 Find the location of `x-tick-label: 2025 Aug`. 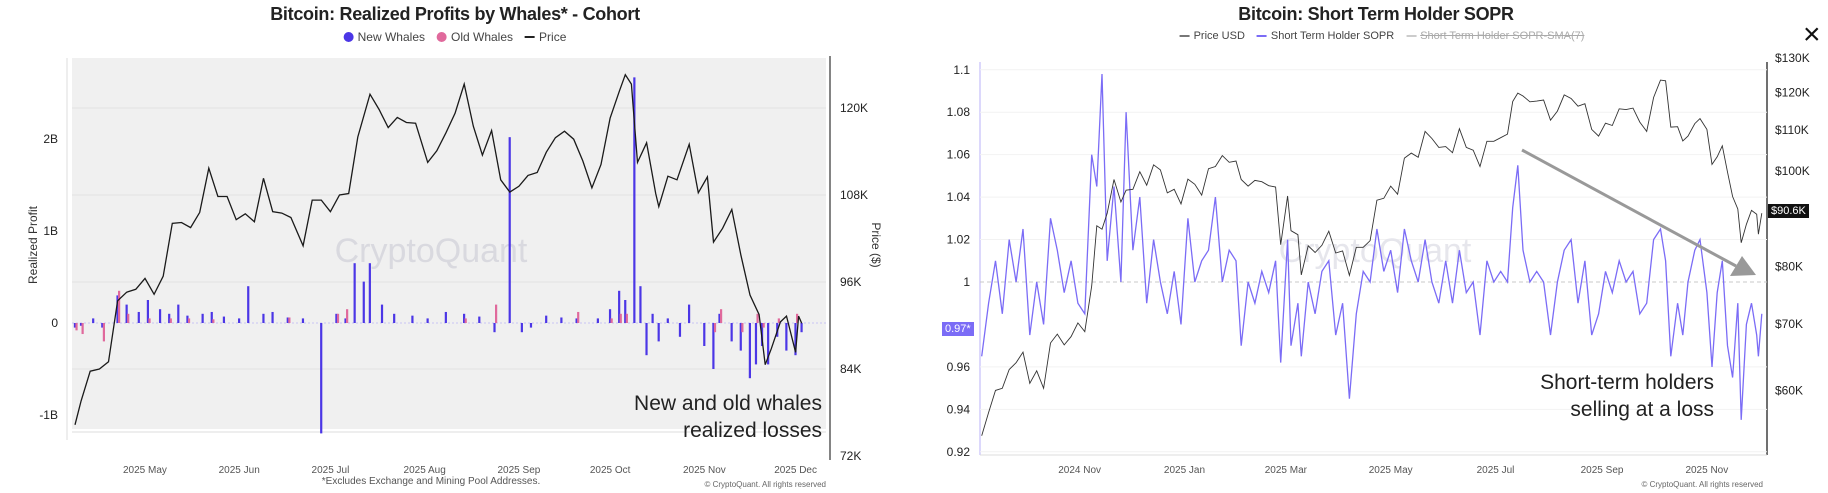

x-tick-label: 2025 Aug is located at coordinates (425, 470).